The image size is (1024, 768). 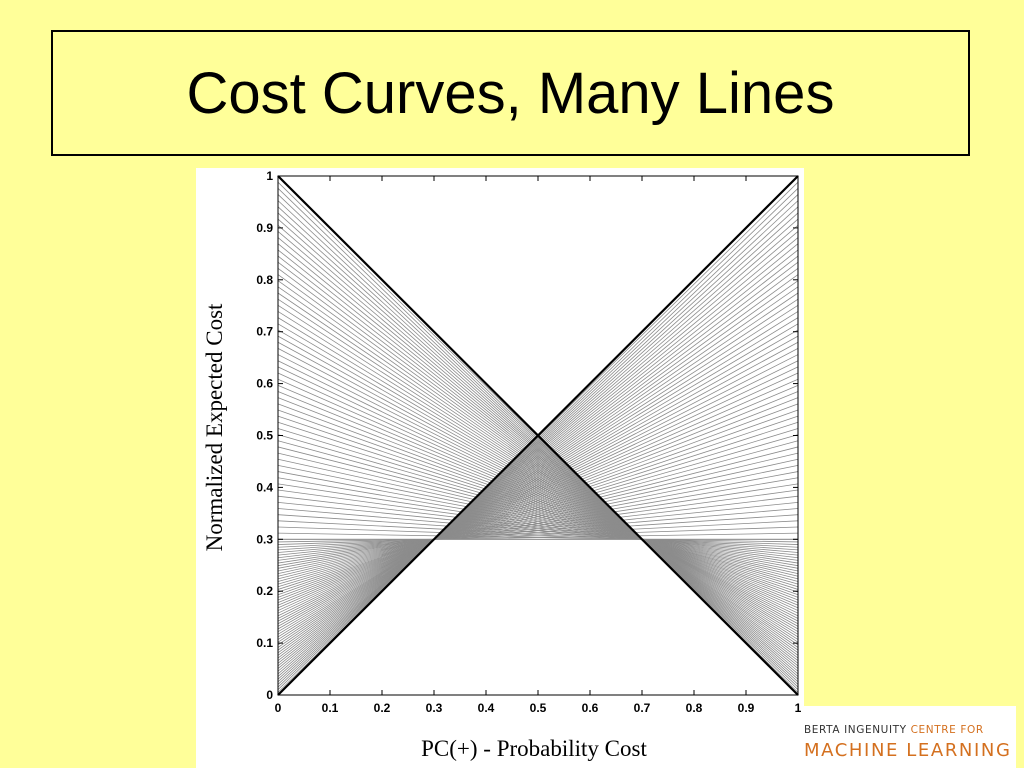 What do you see at coordinates (264, 539) in the screenshot?
I see `y-tick-label: 0.3` at bounding box center [264, 539].